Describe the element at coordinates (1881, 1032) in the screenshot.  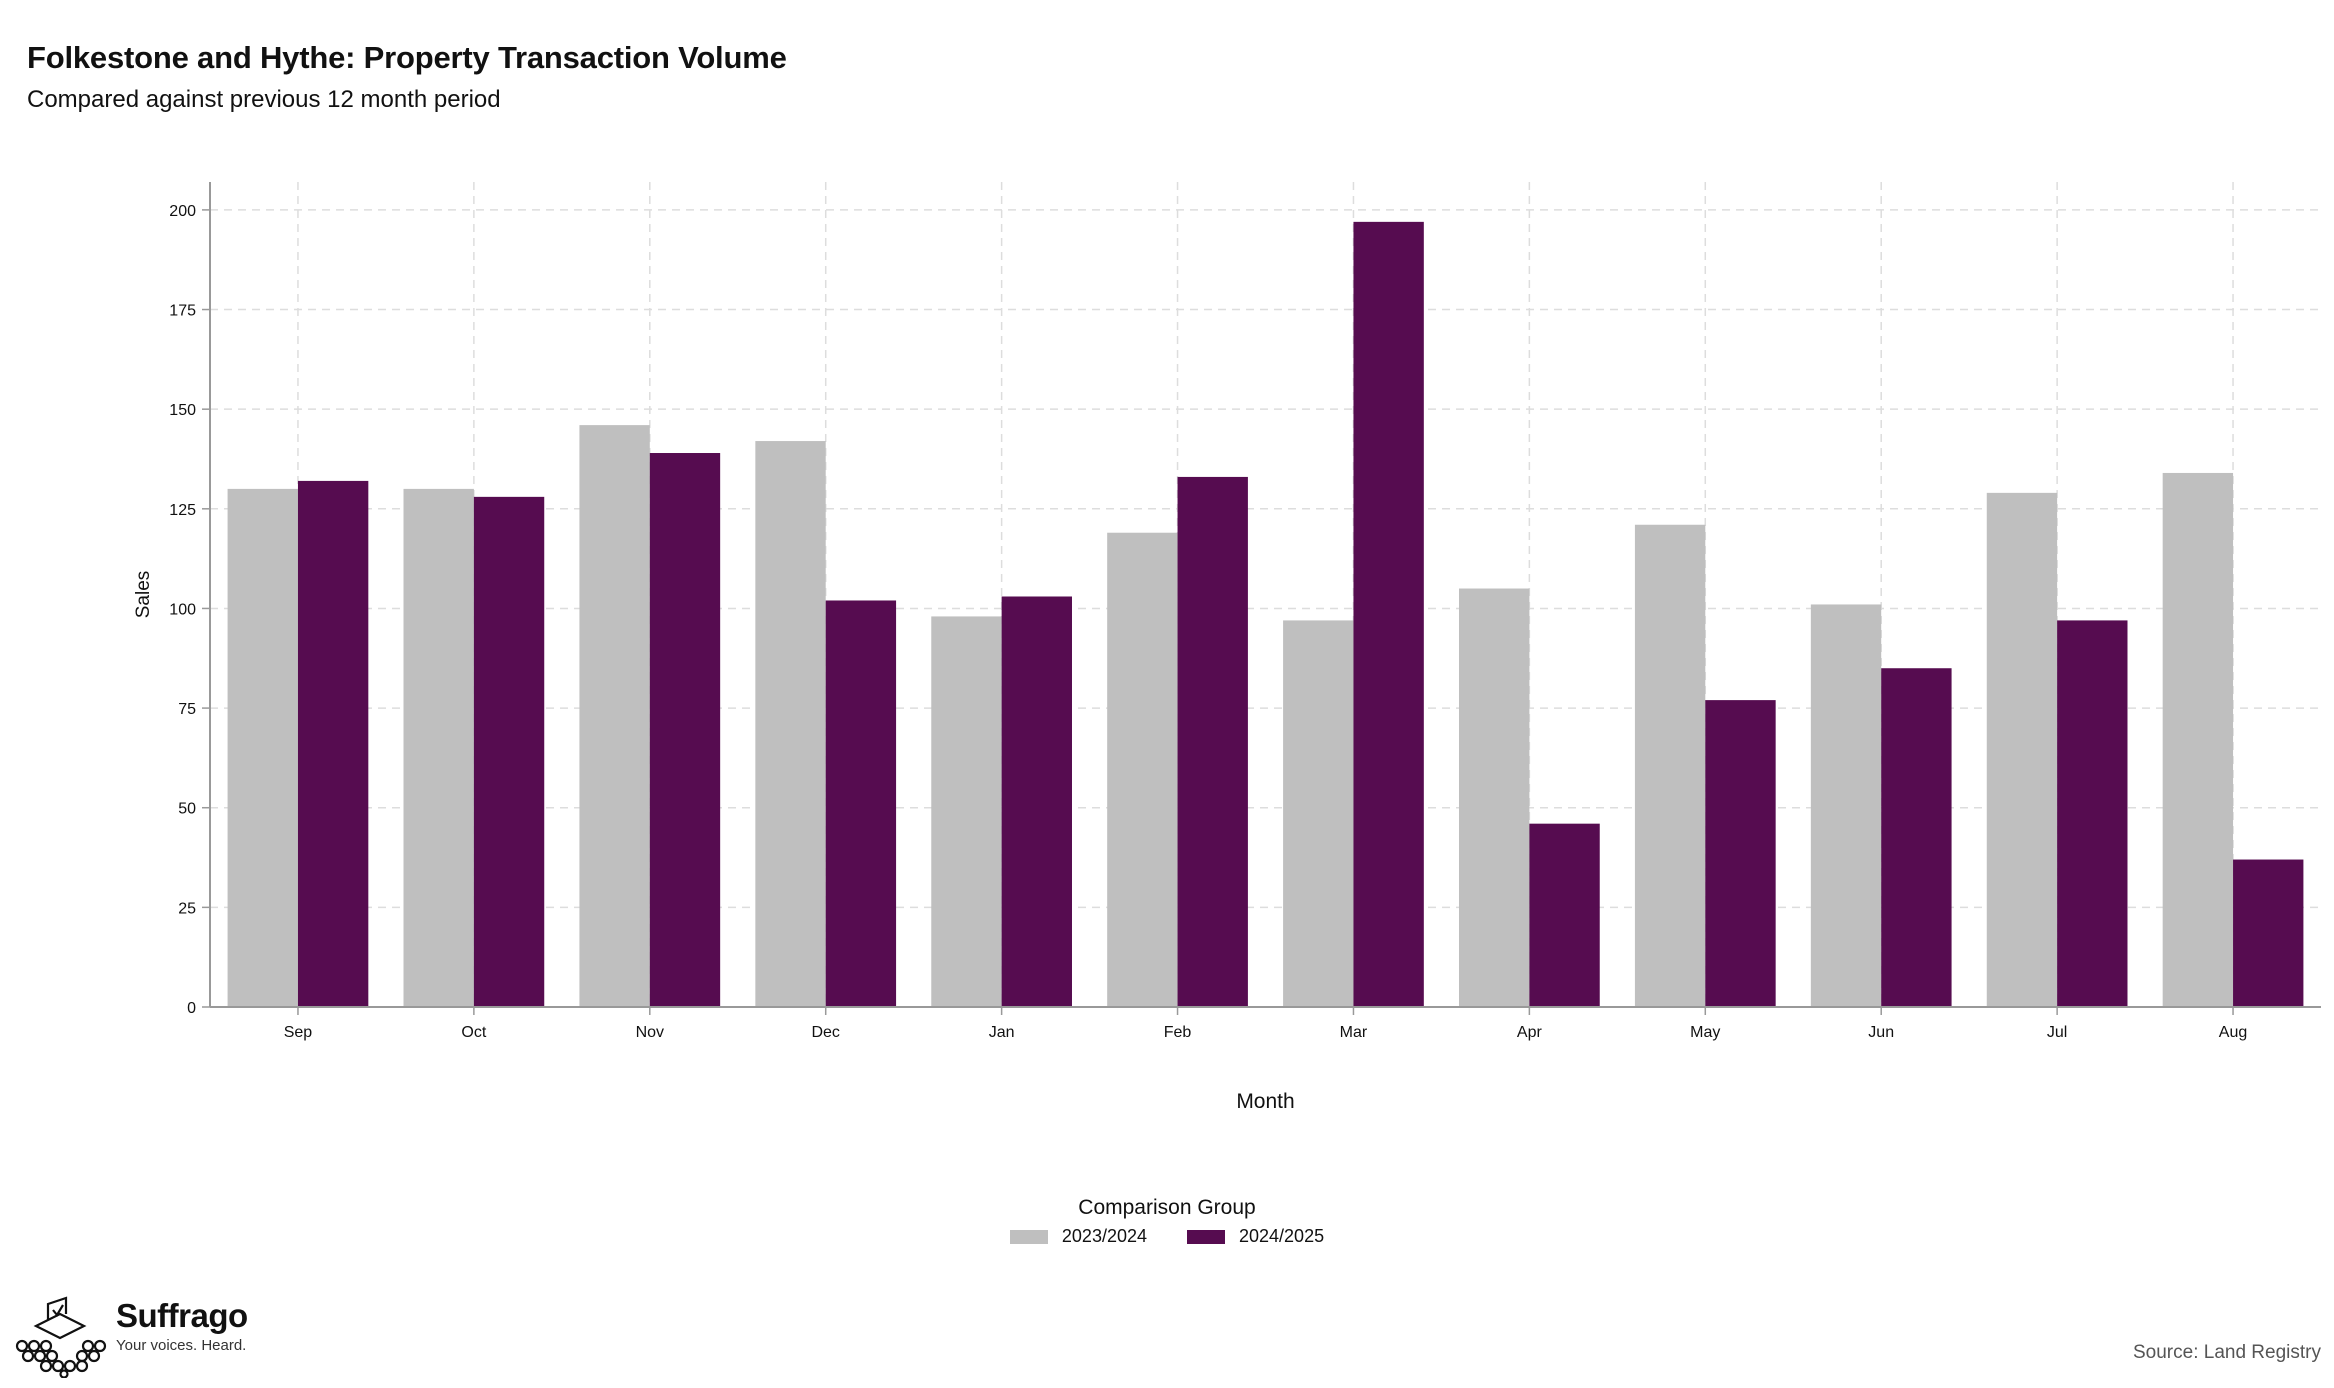
I see `x-tick-label-jun: Jun` at that location.